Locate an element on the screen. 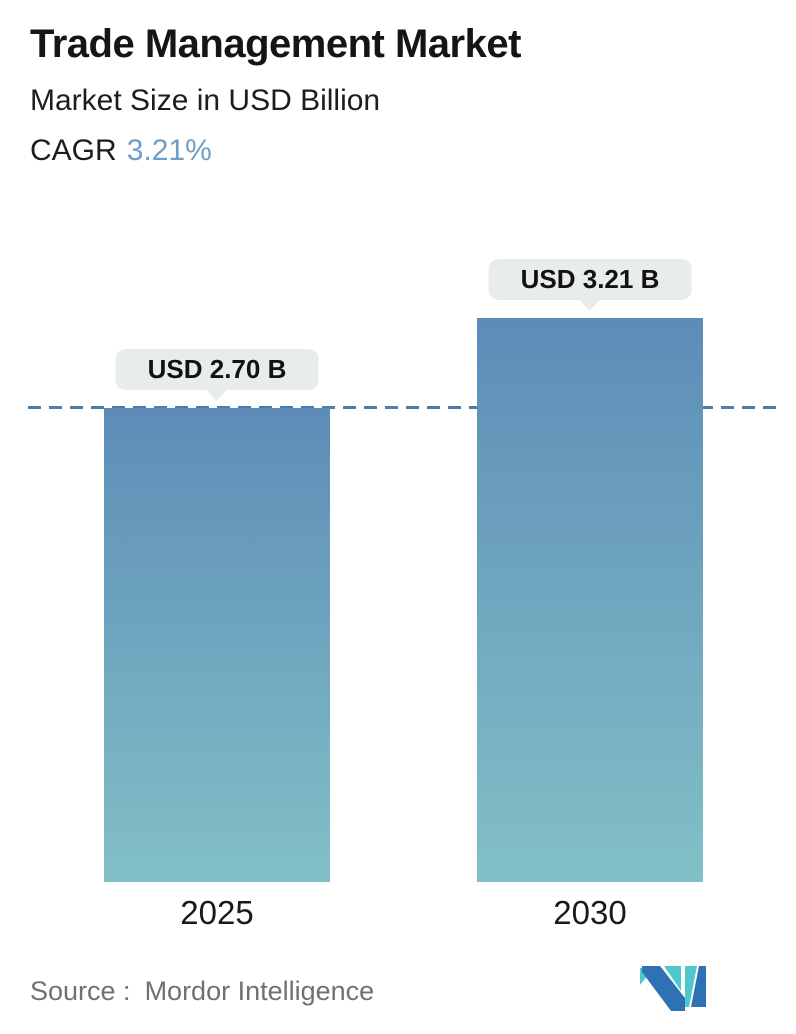  reference-dashed-line is located at coordinates (404, 407).